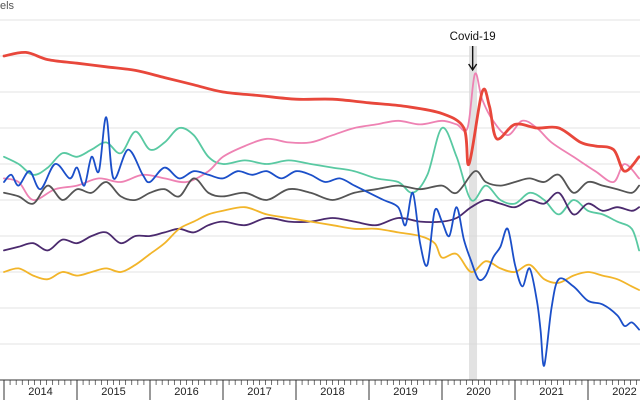 The width and height of the screenshot is (640, 400). What do you see at coordinates (259, 392) in the screenshot?
I see `x-tick-label: 2017` at bounding box center [259, 392].